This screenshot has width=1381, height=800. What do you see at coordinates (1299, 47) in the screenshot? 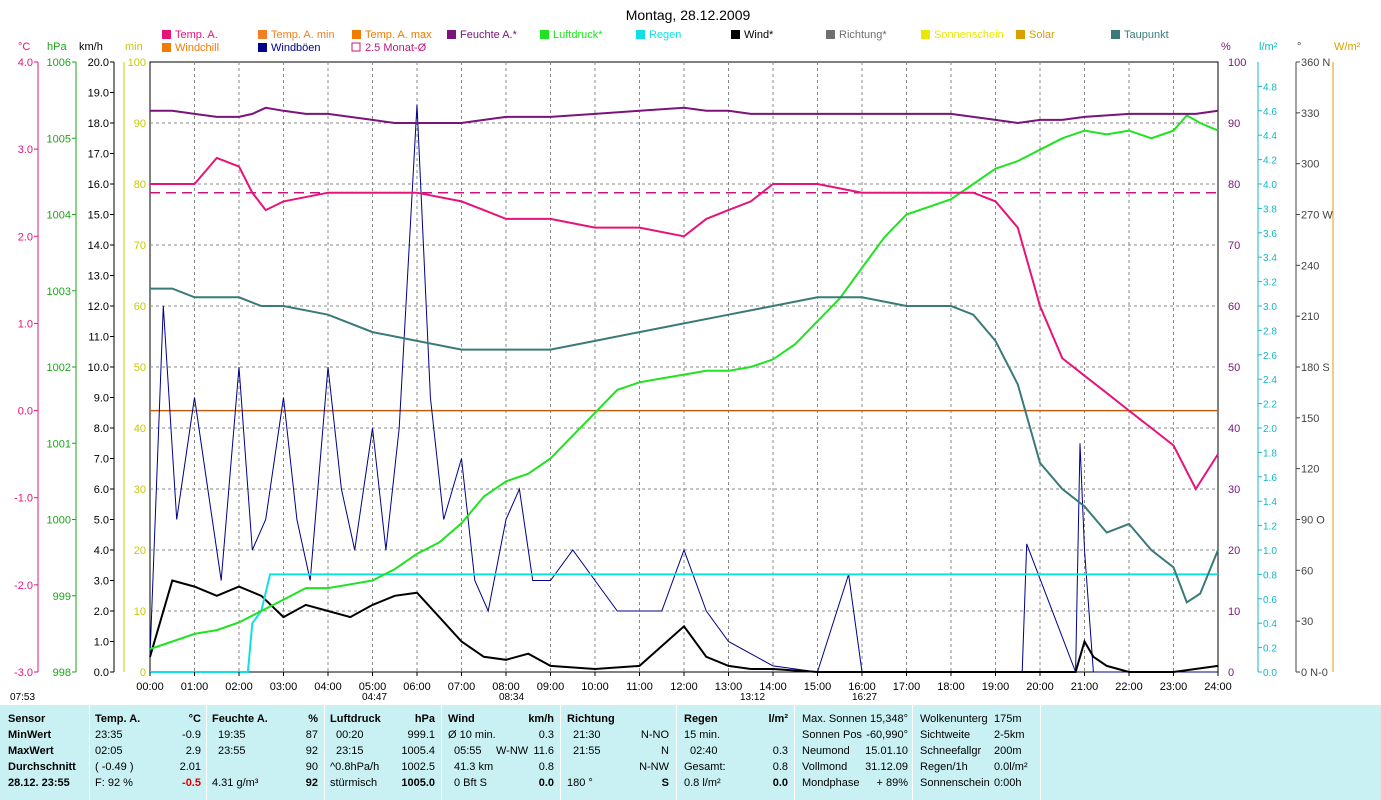
I see `dir-unit-label: °` at bounding box center [1299, 47].